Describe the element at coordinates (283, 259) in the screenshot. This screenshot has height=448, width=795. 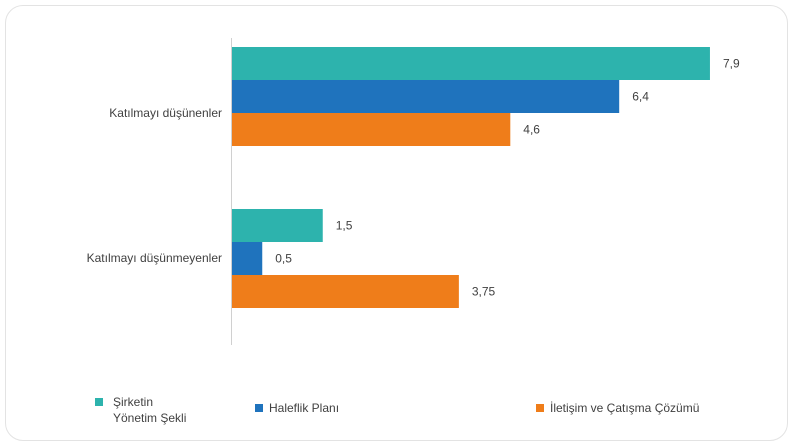
I see `data-label: 0,5` at that location.